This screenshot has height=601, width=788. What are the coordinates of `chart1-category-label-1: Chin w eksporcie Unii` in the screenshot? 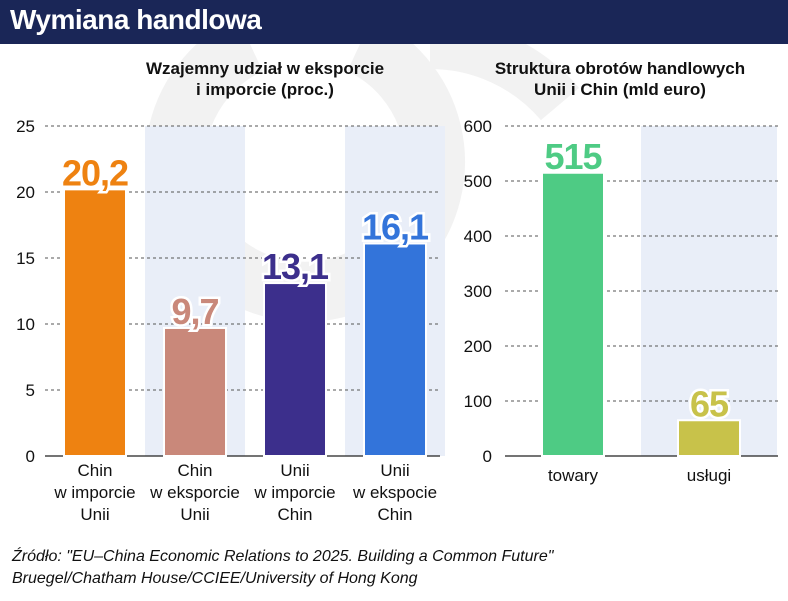 It's located at (194, 492).